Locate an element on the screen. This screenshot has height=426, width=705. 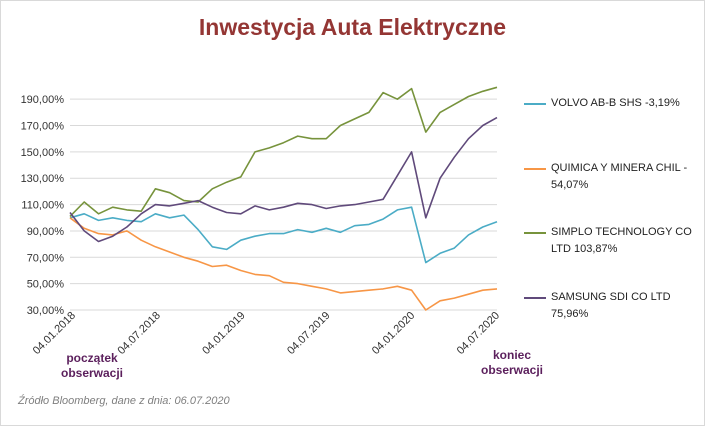
y-tick-label: 50,00% is located at coordinates (46, 285).